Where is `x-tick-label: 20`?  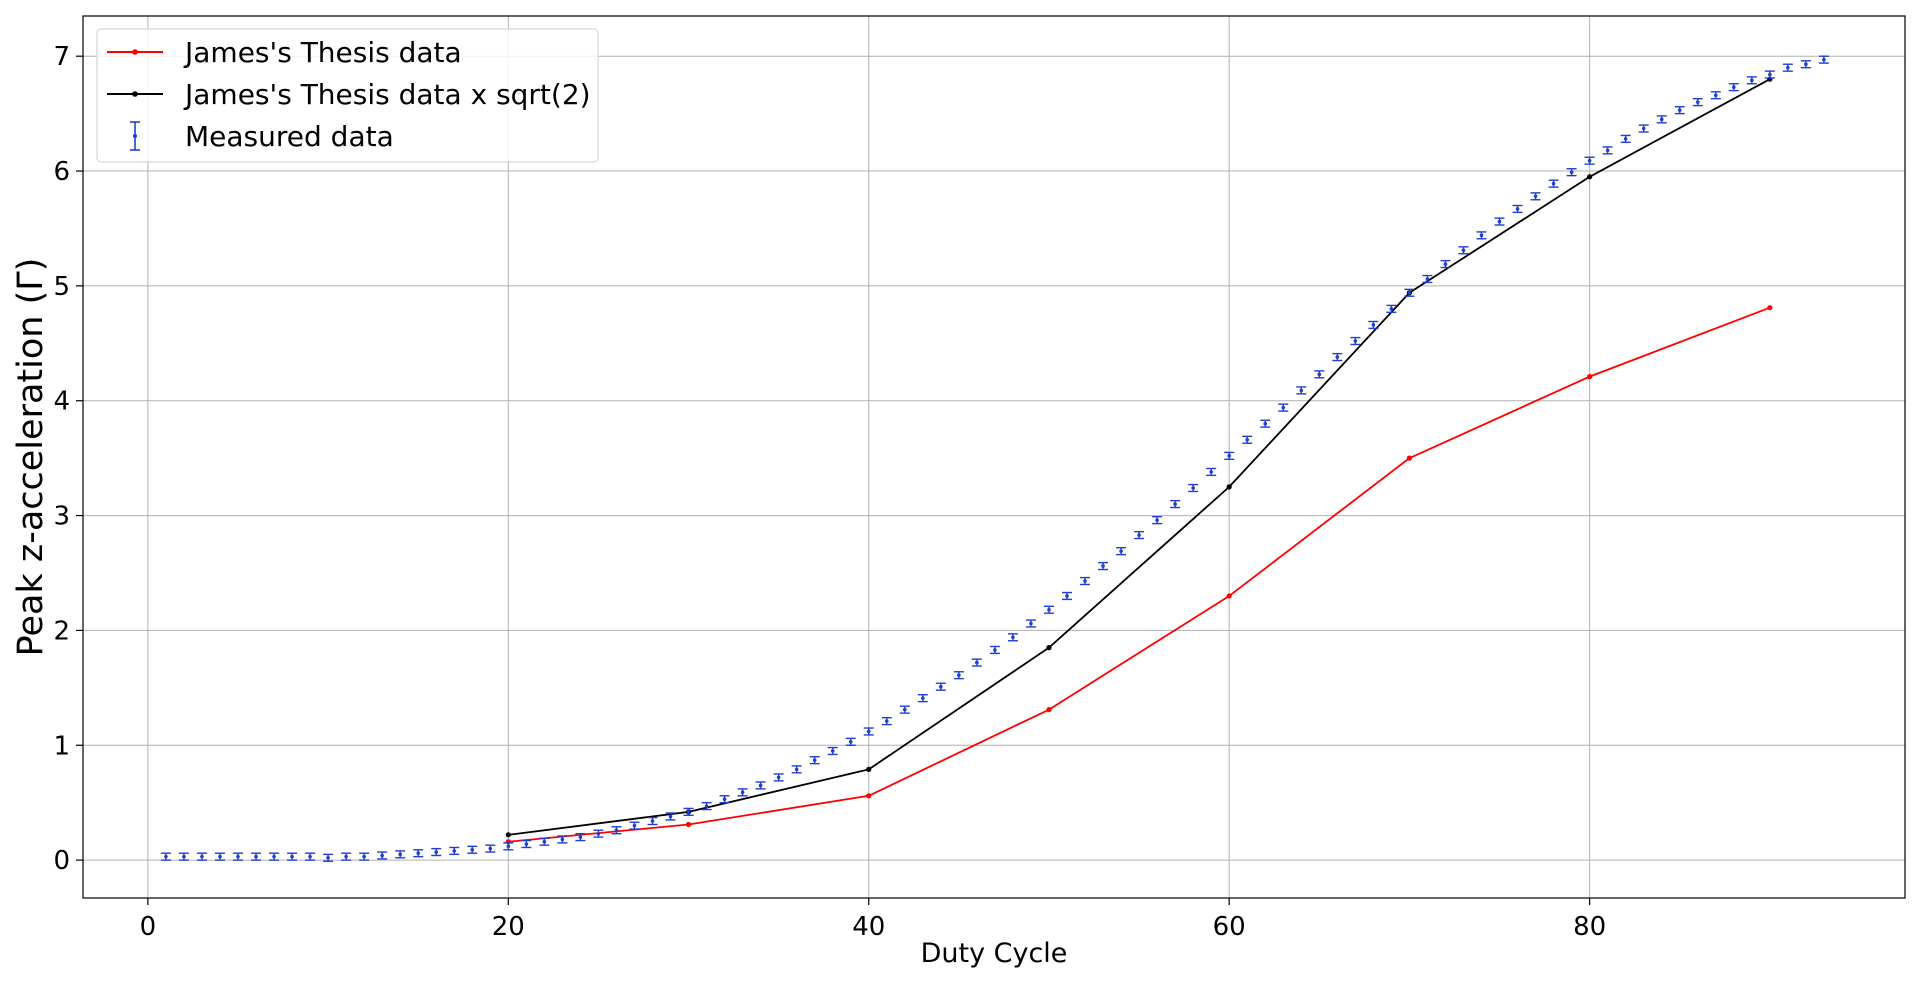 x-tick-label: 20 is located at coordinates (508, 927).